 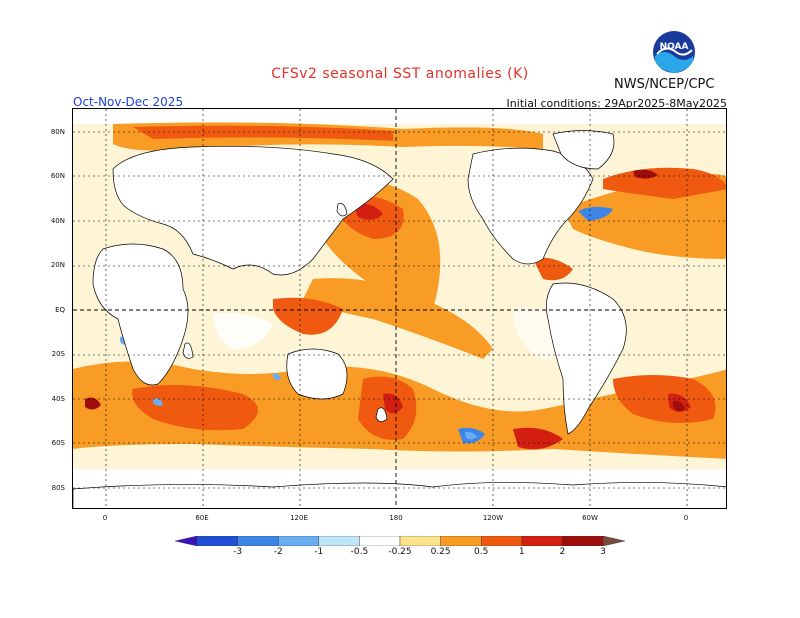 What do you see at coordinates (493, 518) in the screenshot?
I see `lon-label: 120W` at bounding box center [493, 518].